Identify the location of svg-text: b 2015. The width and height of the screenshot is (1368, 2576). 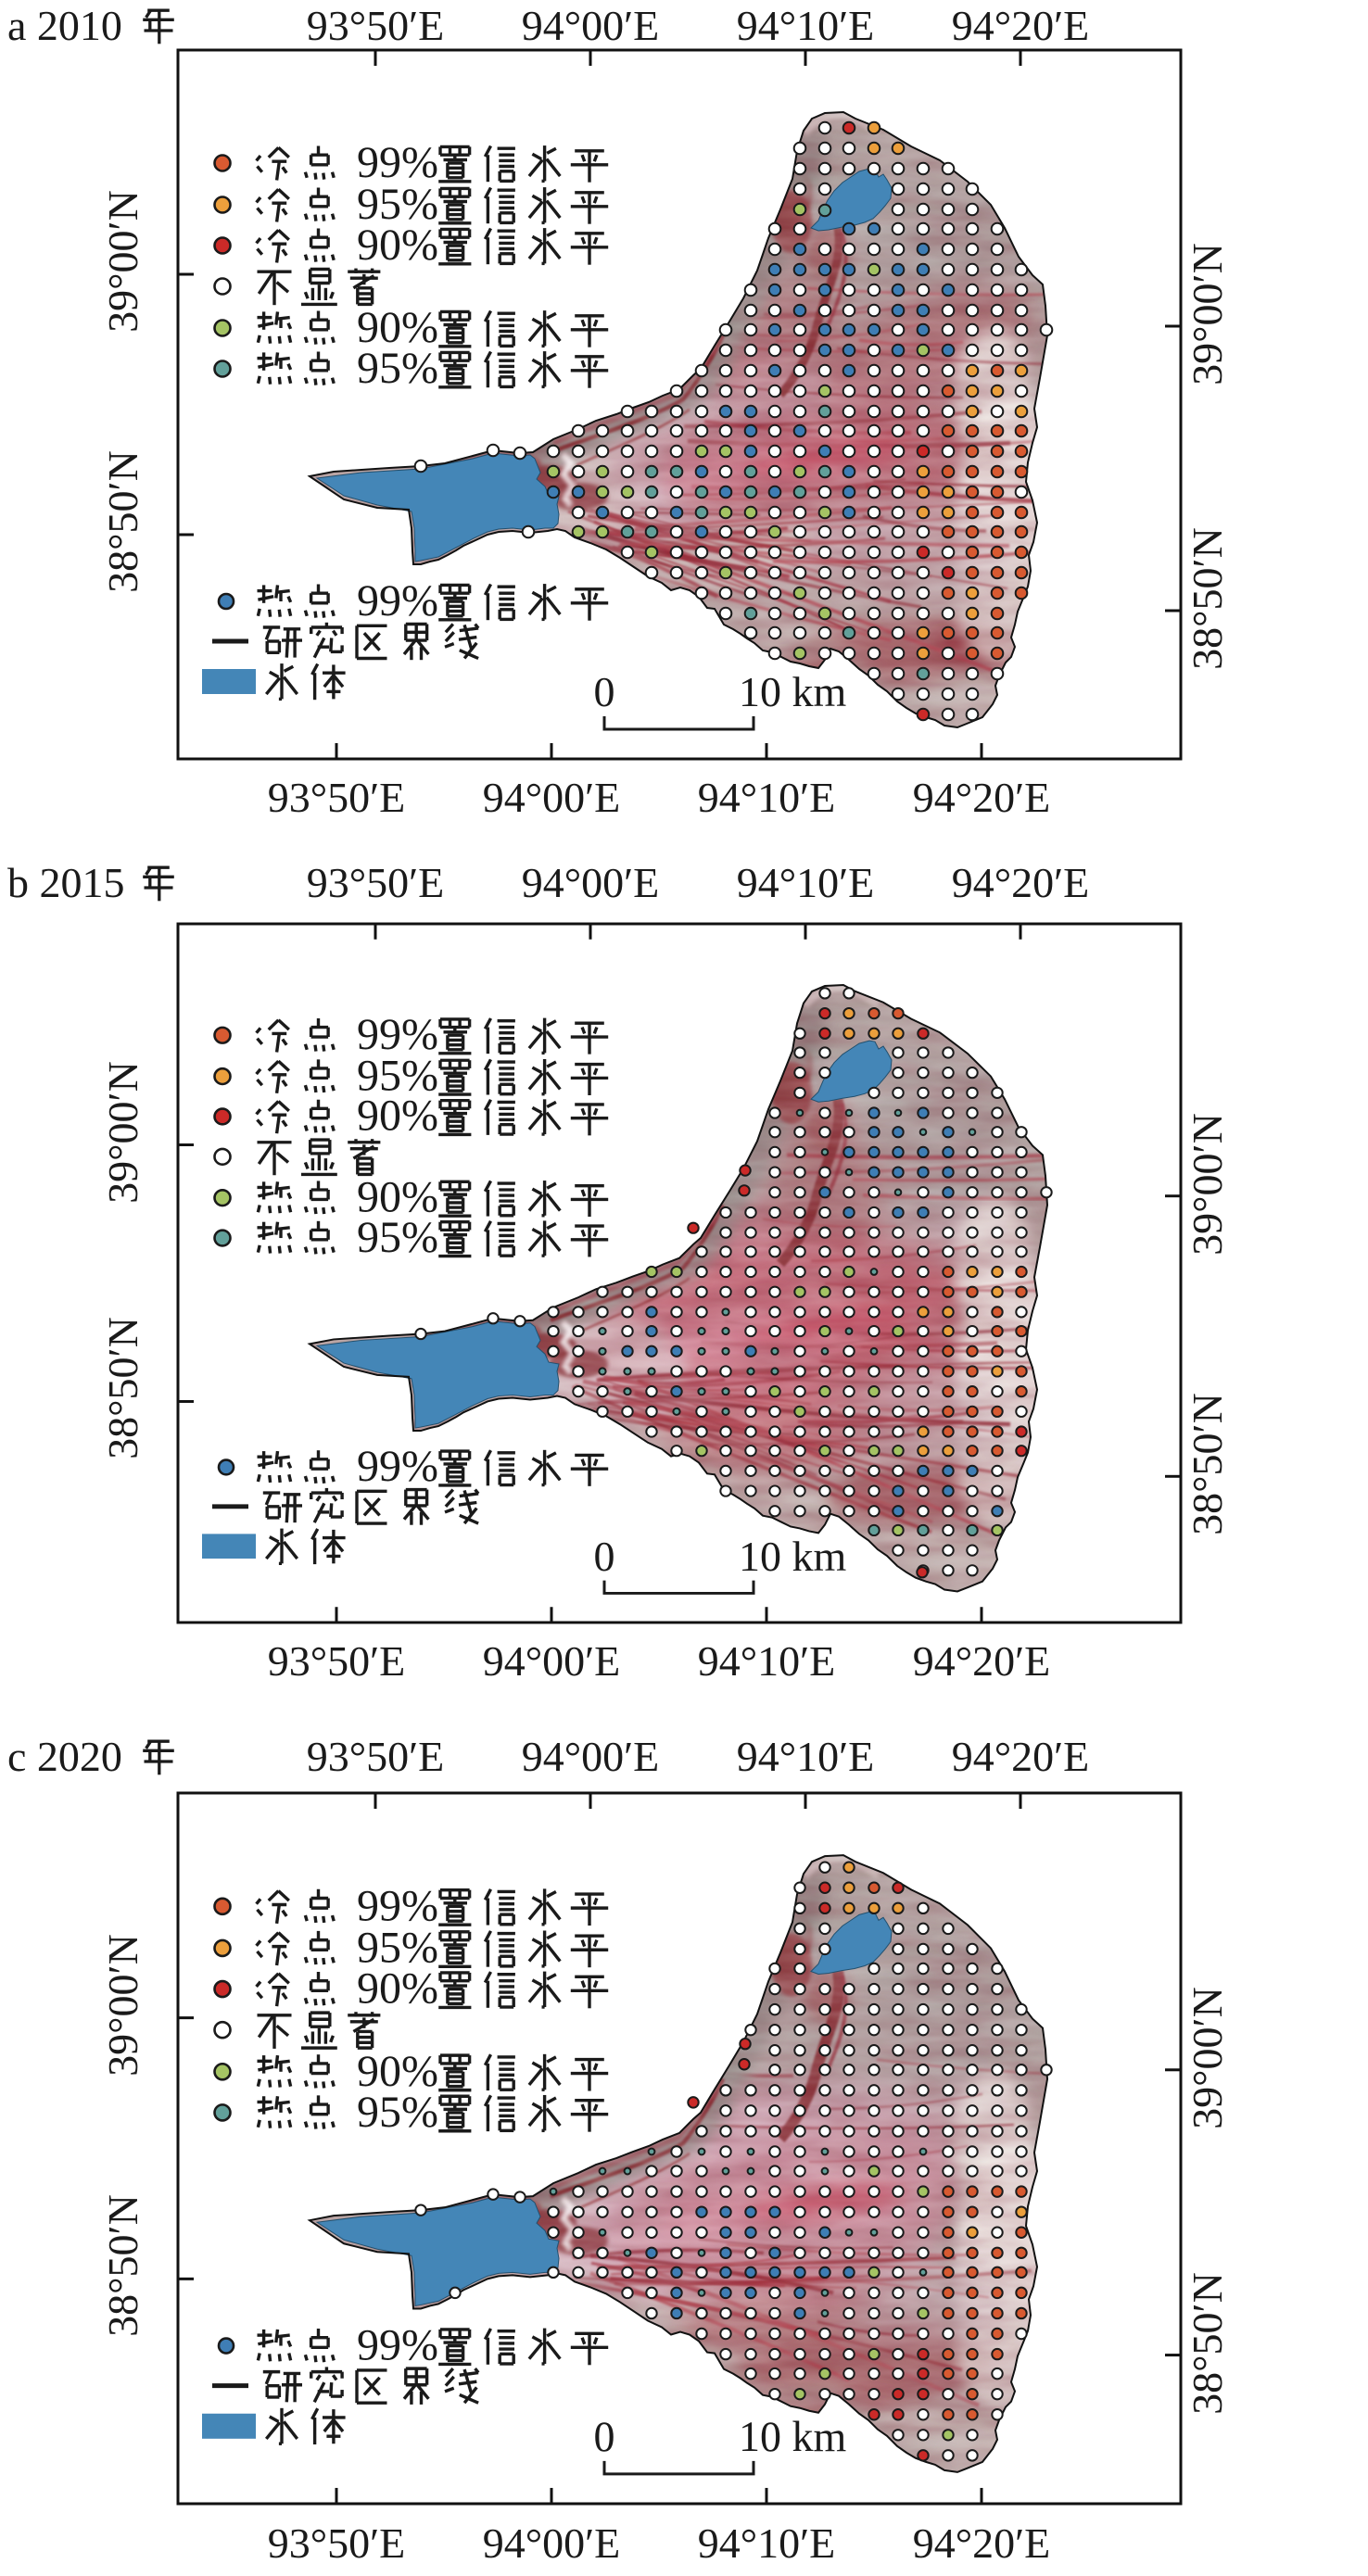
(66, 882).